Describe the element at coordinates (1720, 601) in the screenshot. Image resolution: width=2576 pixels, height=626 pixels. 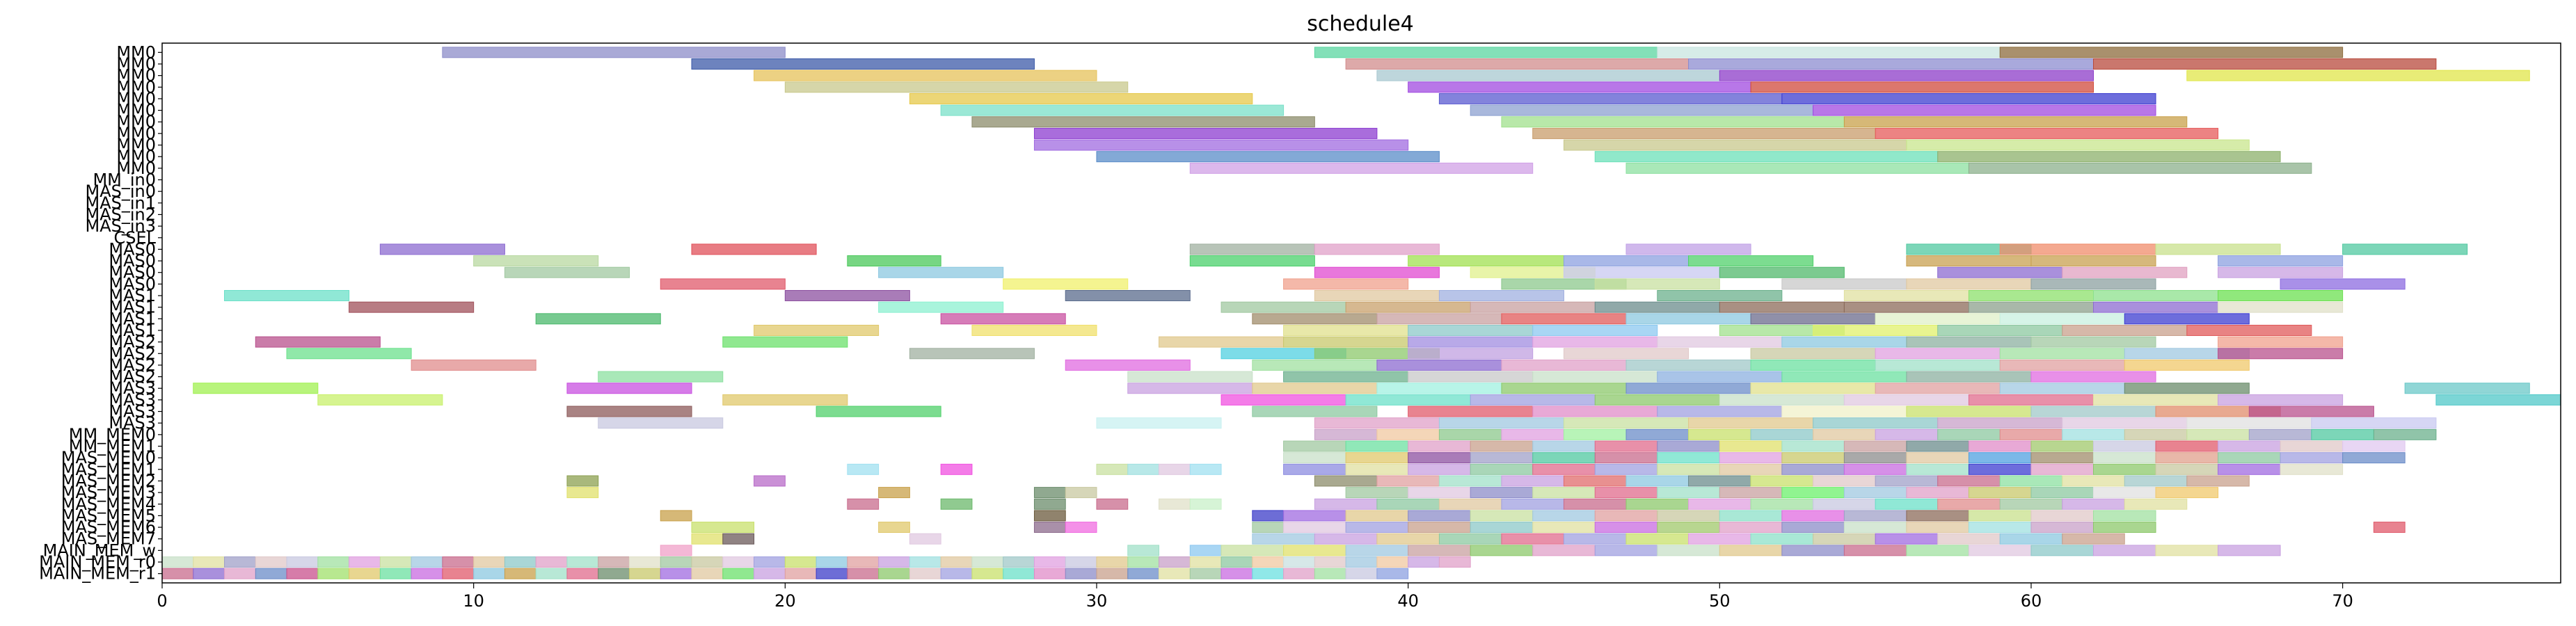
I see `x-tick-label: 50` at that location.